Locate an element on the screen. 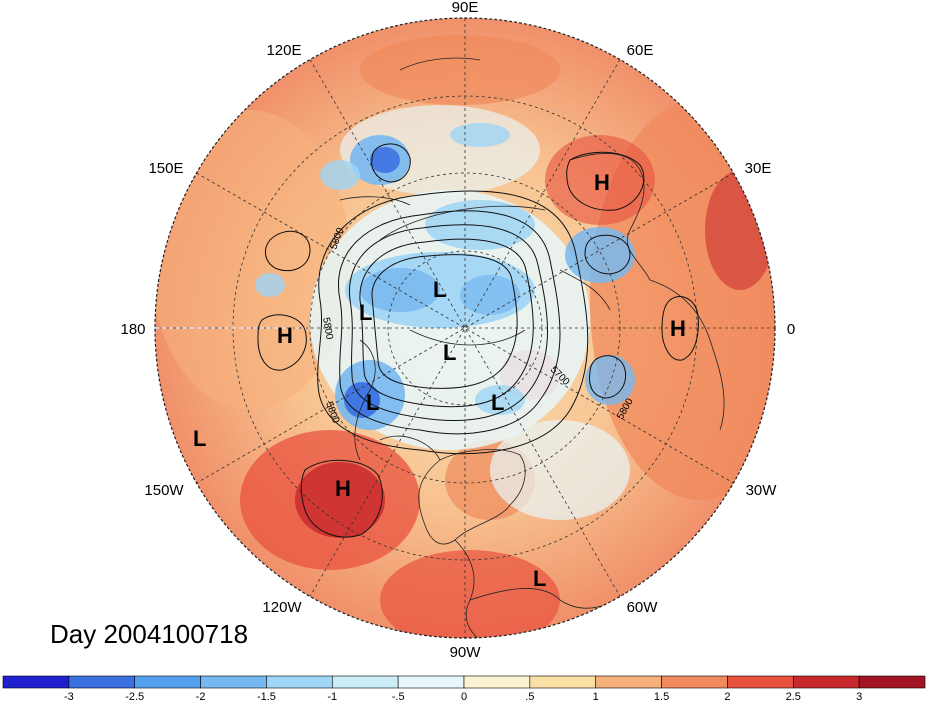 The height and width of the screenshot is (702, 928). colorbar-tick-label: -.5 is located at coordinates (398, 696).